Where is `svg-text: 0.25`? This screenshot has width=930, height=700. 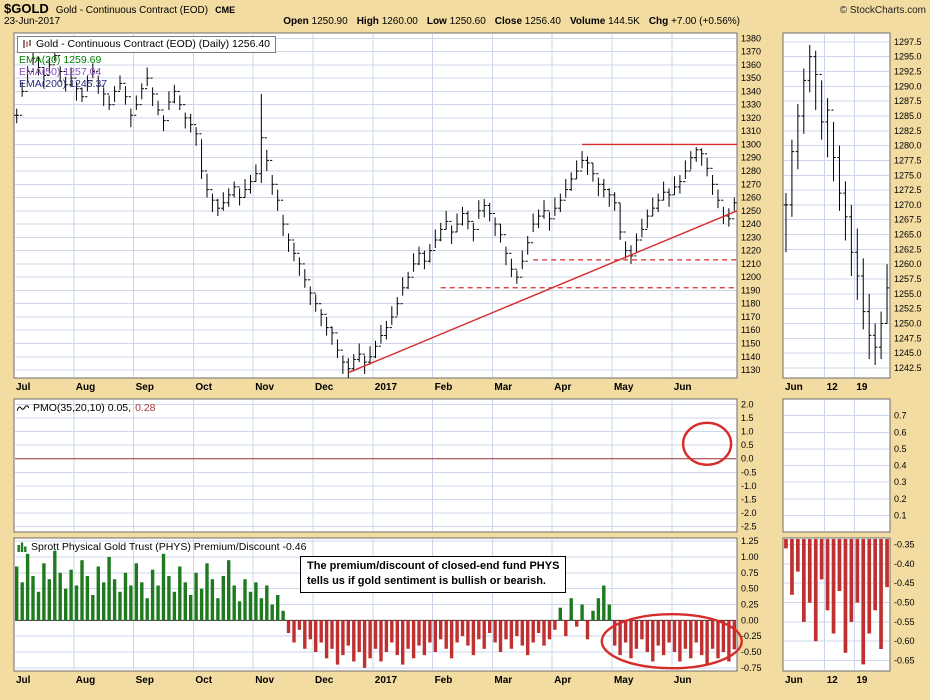 svg-text: 0.25 is located at coordinates (750, 605).